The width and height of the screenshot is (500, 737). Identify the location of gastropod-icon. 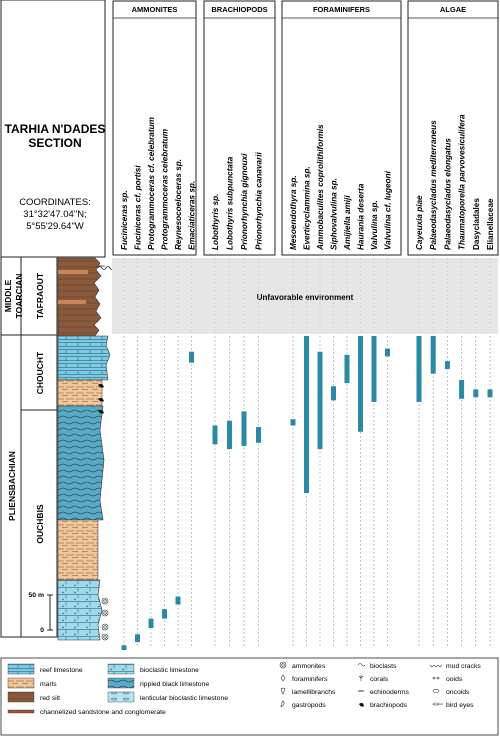
(282, 704).